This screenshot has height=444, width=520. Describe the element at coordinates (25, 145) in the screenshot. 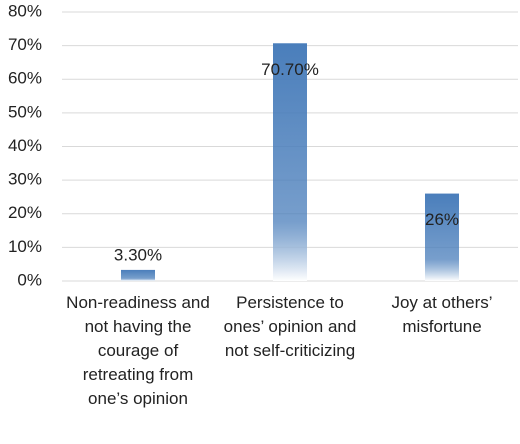

I see `y-tick-label: 40%` at that location.